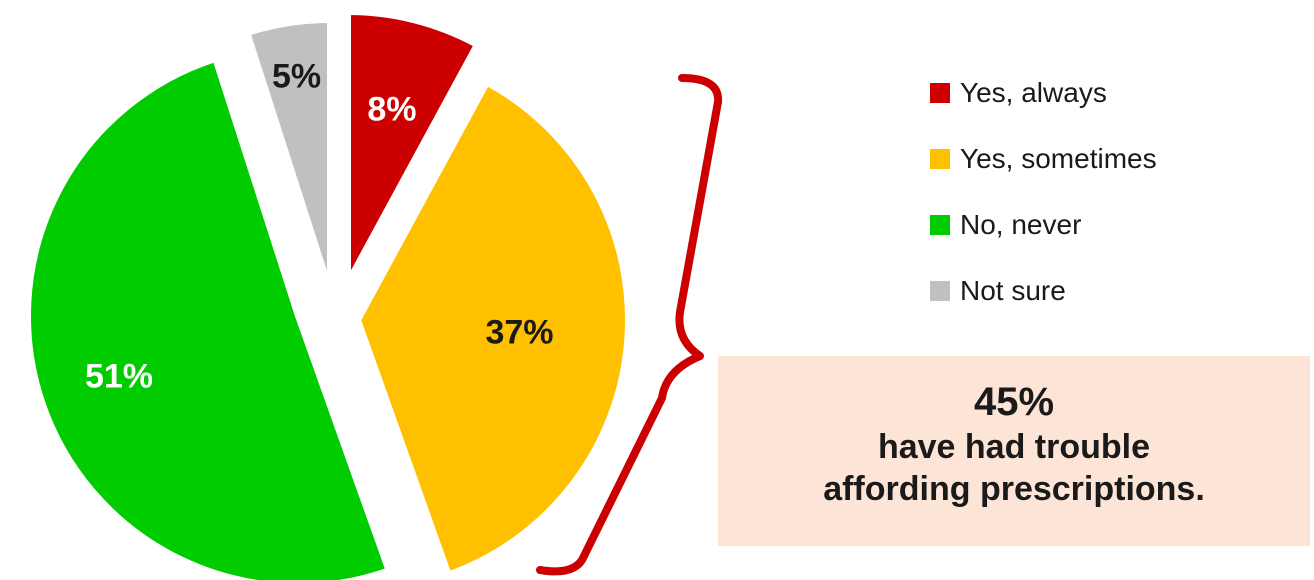 The height and width of the screenshot is (580, 1314). I want to click on legend-swatch-not-sure, so click(940, 291).